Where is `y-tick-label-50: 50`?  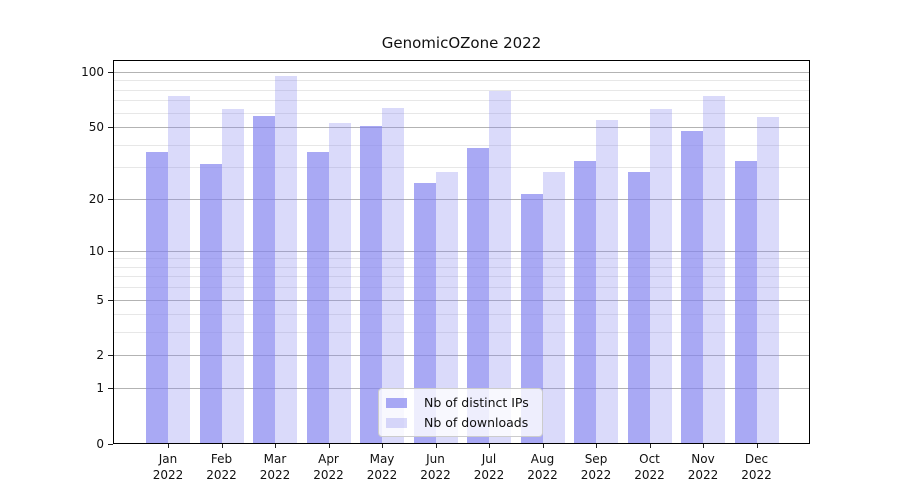 y-tick-label-50: 50 is located at coordinates (96, 126).